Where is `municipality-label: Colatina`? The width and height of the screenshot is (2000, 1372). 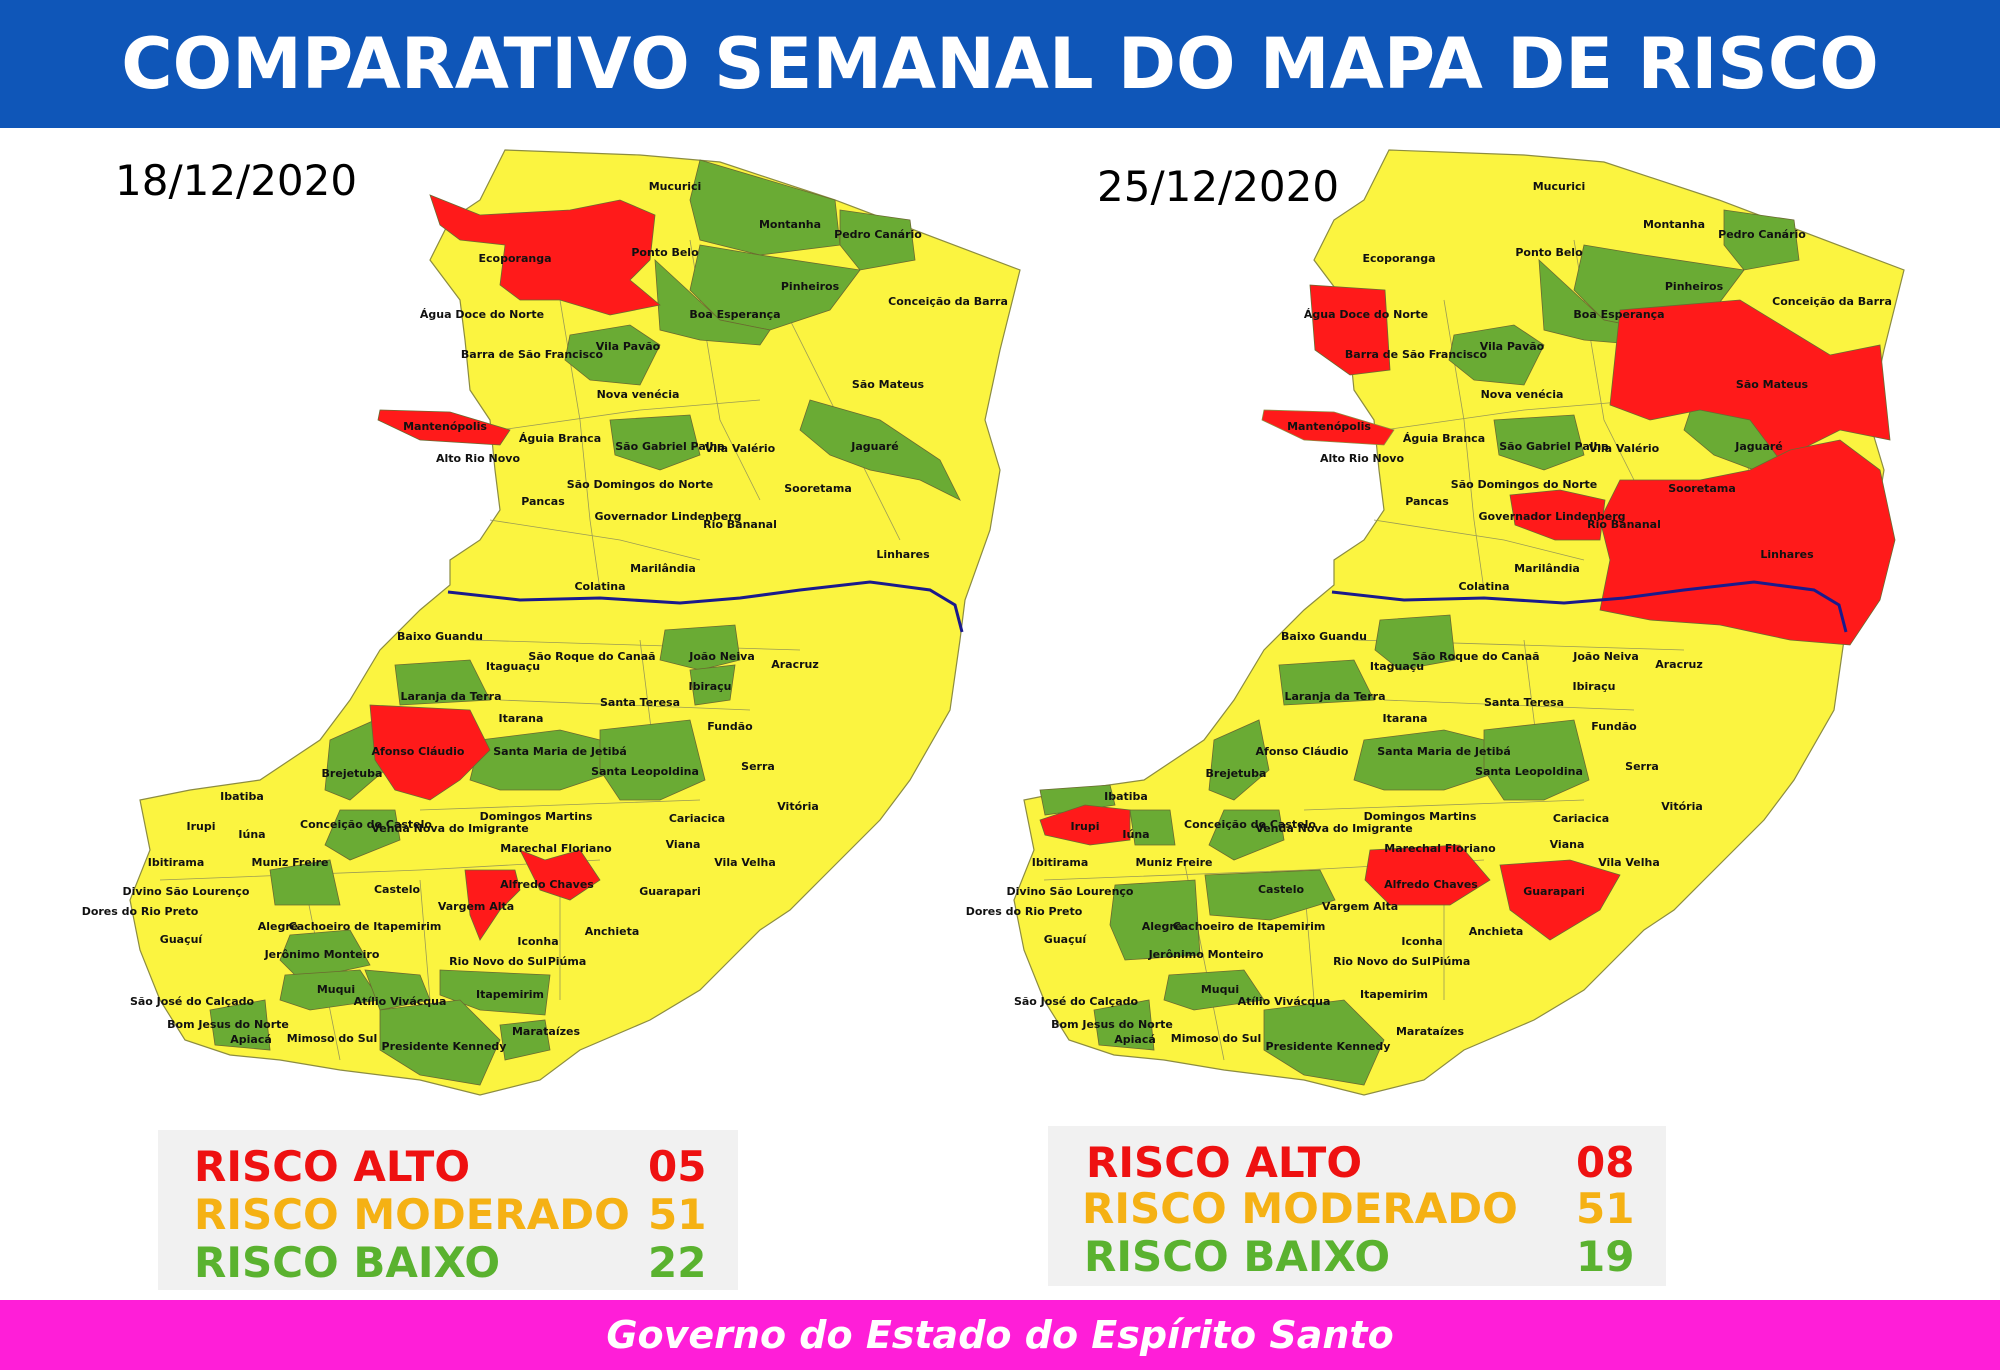
municipality-label: Colatina is located at coordinates (599, 586).